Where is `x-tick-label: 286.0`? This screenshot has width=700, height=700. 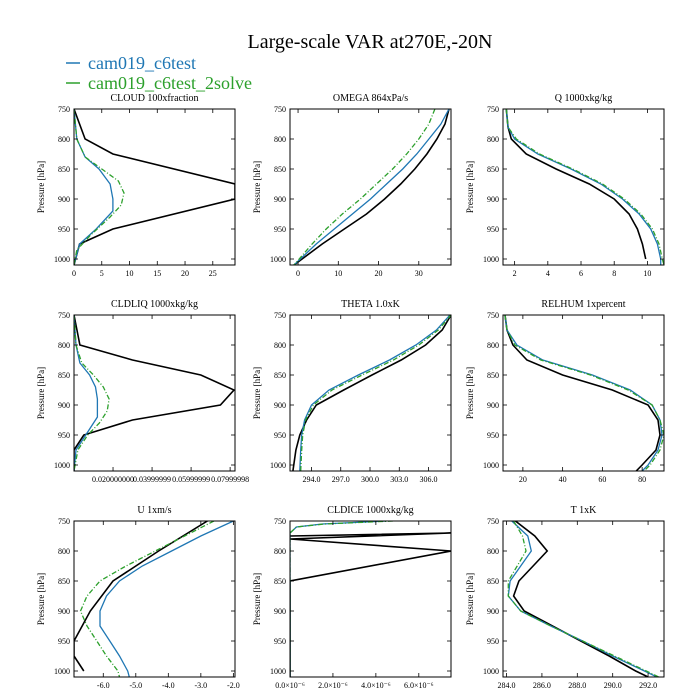
x-tick-label: 286.0 is located at coordinates (542, 685).